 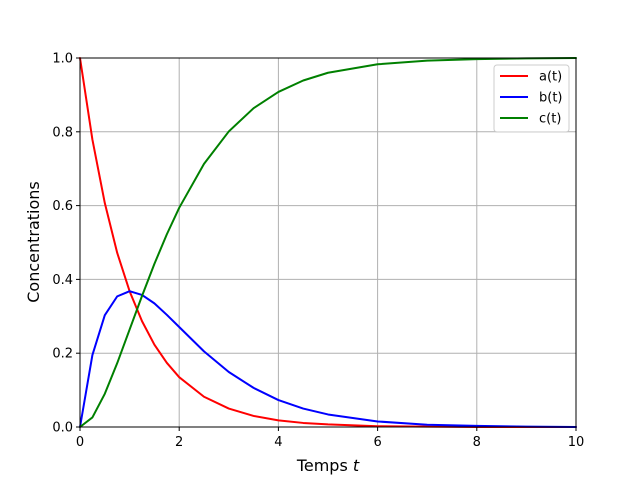 What do you see at coordinates (477, 442) in the screenshot?
I see `x-tick-label: 8` at bounding box center [477, 442].